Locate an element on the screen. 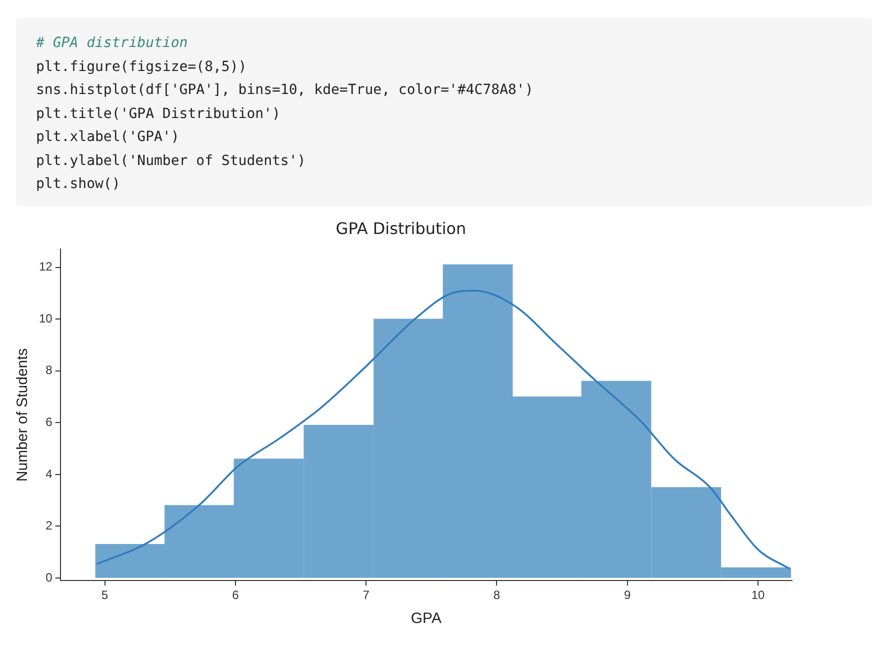 The height and width of the screenshot is (655, 888). text: sns.histplot(df['GPA'], bins=10, kde=True, color='#4C78A8') is located at coordinates (285, 90).